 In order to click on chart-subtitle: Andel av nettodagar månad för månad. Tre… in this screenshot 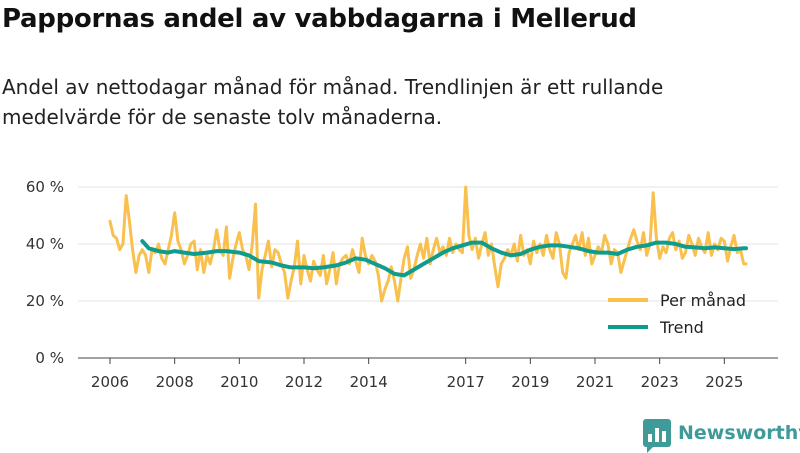, I will do `click(333, 102)`.